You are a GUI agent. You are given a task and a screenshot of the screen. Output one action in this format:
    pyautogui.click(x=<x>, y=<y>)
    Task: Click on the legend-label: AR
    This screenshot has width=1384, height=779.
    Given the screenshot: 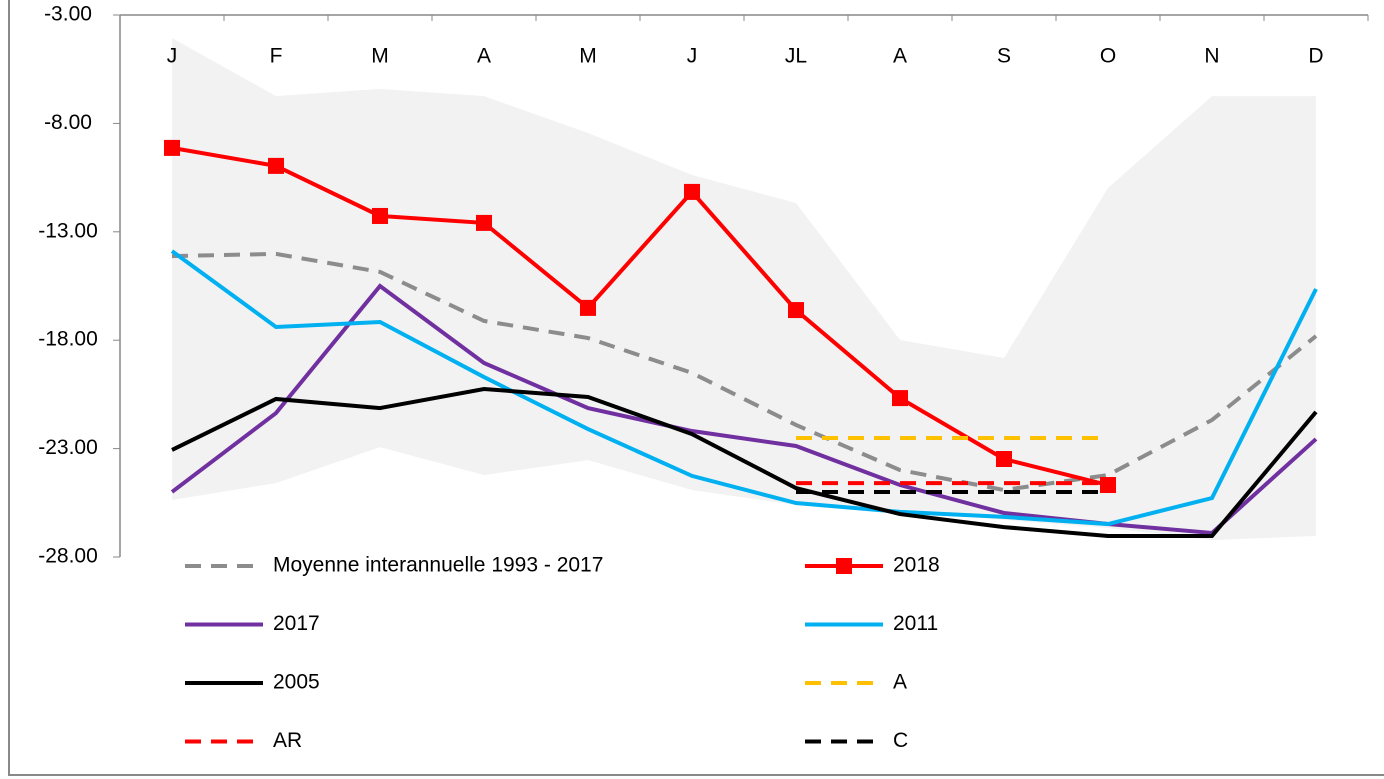 What is the action you would take?
    pyautogui.click(x=287, y=740)
    